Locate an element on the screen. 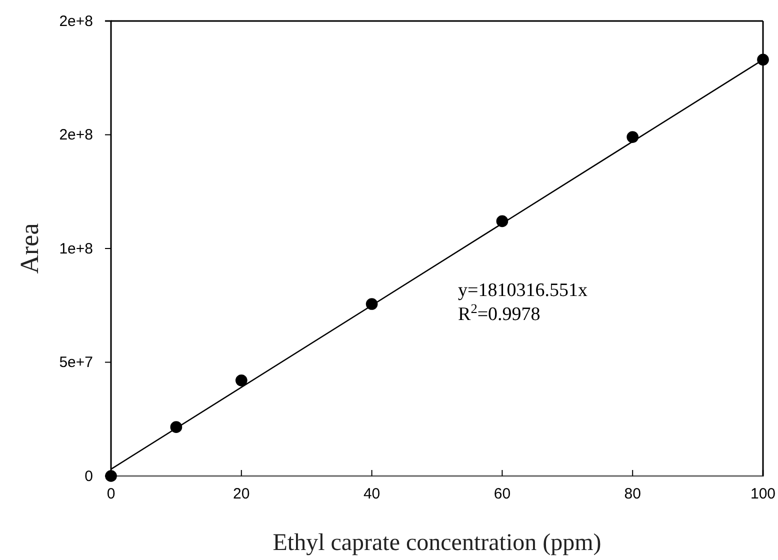 The width and height of the screenshot is (778, 560). x-tick-label: 80 is located at coordinates (632, 494).